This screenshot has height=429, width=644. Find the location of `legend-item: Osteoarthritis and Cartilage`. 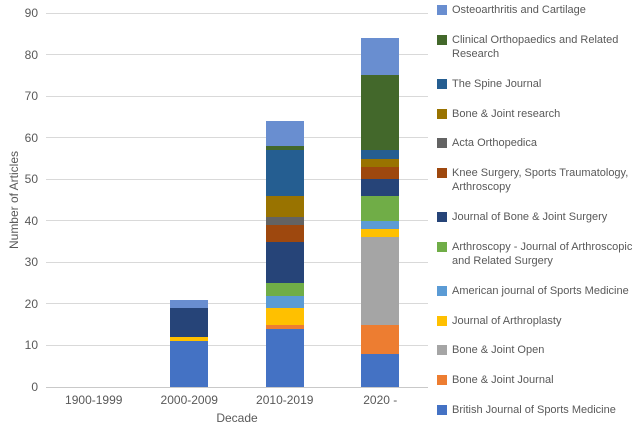

legend-item: Osteoarthritis and Cartilage is located at coordinates (539, 10).